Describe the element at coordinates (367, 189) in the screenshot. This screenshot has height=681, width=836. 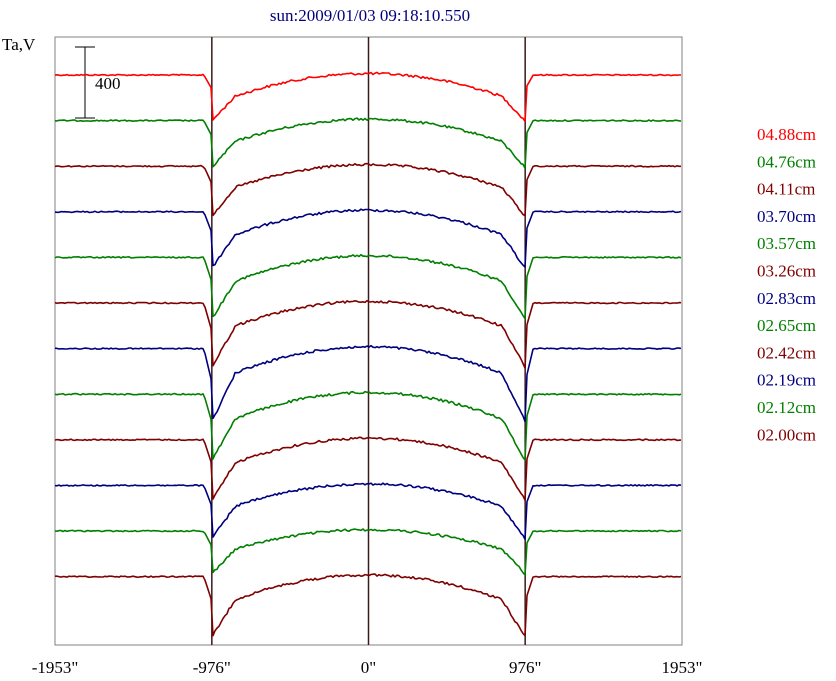
I see `series-line-04-11cm` at that location.